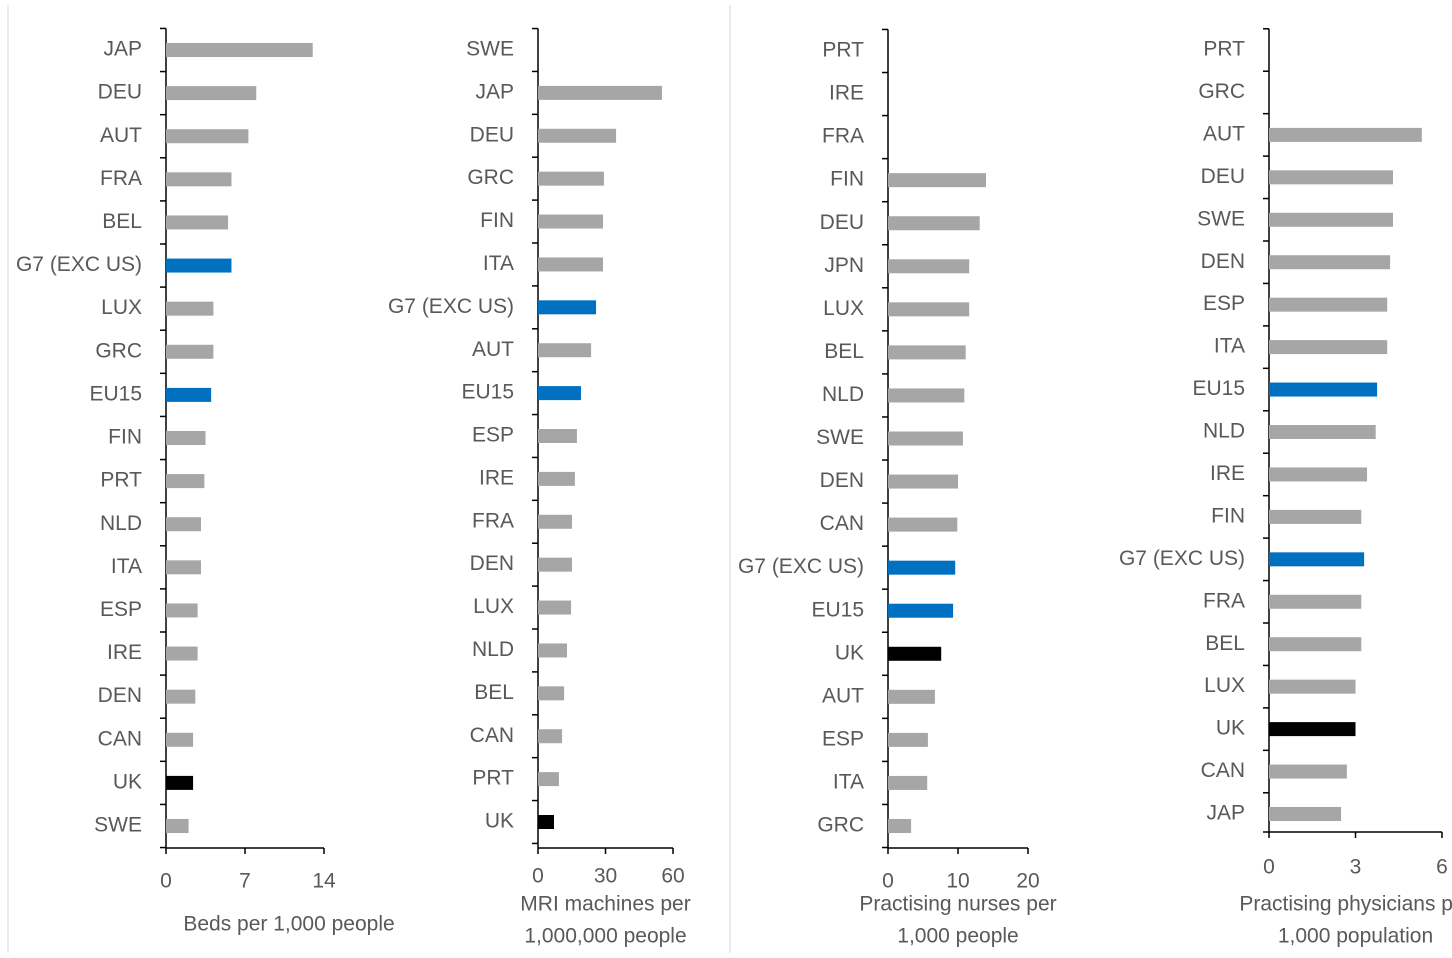  Describe the element at coordinates (1355, 936) in the screenshot. I see `x-axis-label: 1,000 population` at that location.